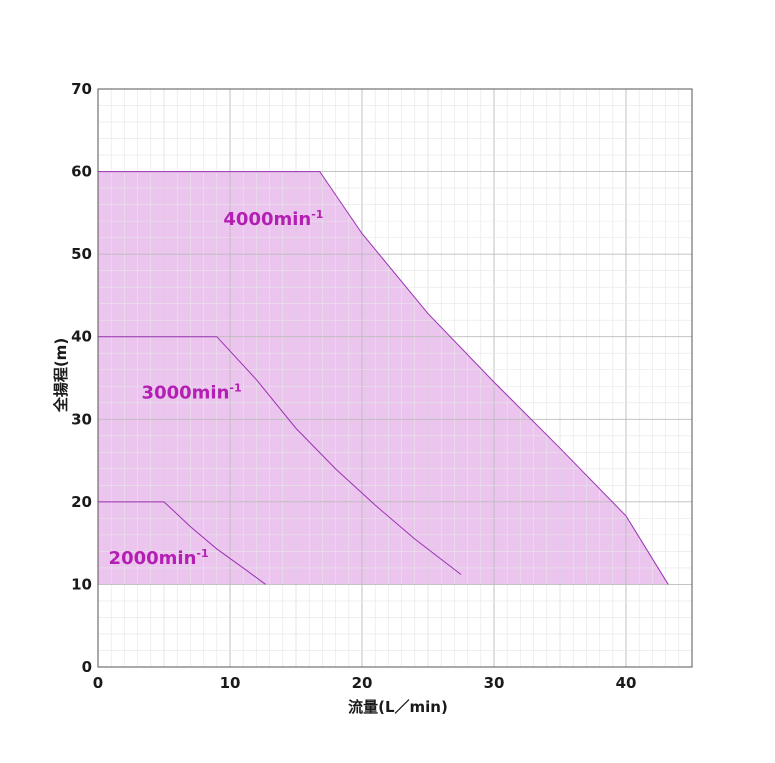 The width and height of the screenshot is (775, 763). Describe the element at coordinates (81, 89) in the screenshot. I see `y-tick-label: 70` at that location.